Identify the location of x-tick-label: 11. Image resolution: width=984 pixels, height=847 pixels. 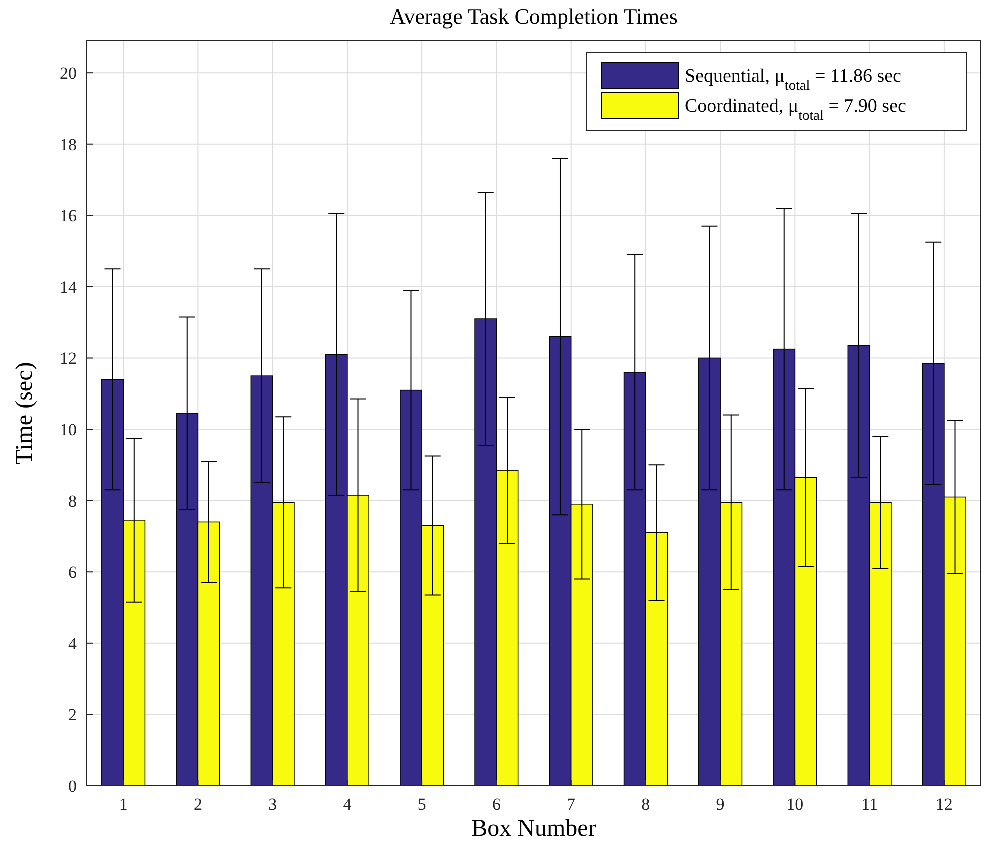
(870, 804).